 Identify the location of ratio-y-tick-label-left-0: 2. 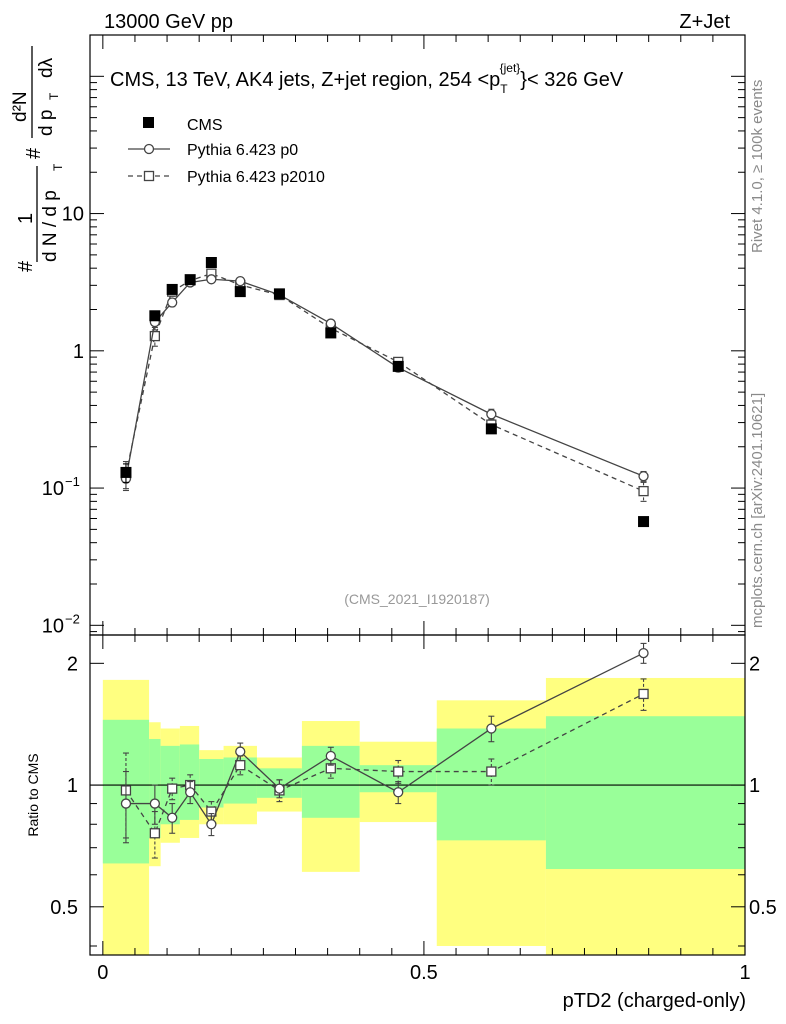
(72, 664).